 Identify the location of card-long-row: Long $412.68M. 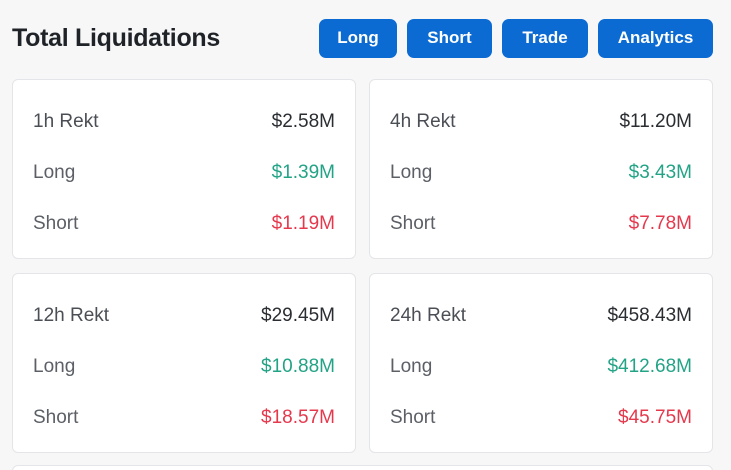
(541, 366).